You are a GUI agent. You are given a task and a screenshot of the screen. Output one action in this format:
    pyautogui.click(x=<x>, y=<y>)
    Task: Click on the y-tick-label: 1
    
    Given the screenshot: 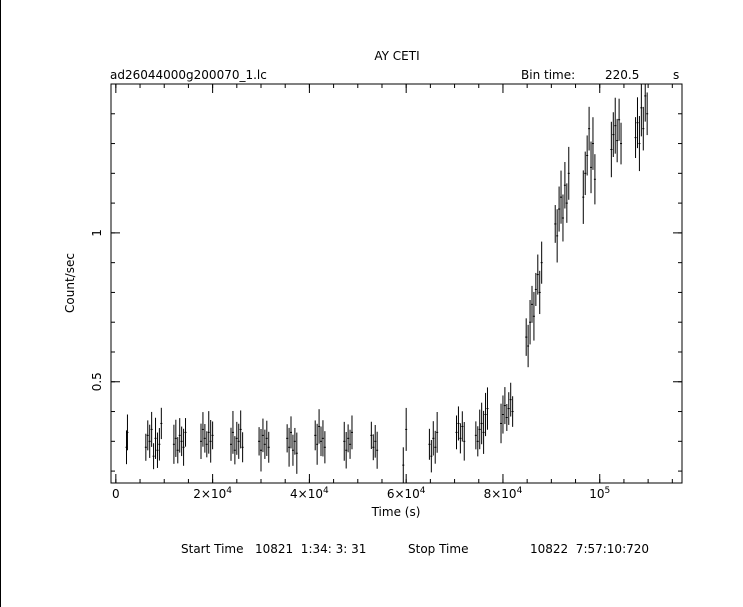 What is the action you would take?
    pyautogui.click(x=97, y=233)
    